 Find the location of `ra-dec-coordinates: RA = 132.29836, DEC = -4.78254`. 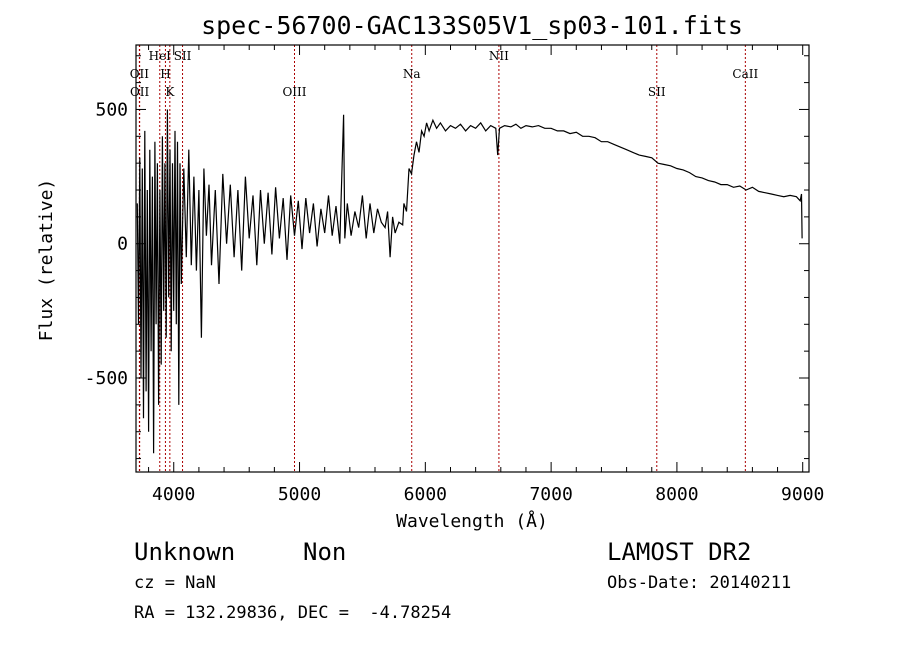

ra-dec-coordinates: RA = 132.29836, DEC = -4.78254 is located at coordinates (293, 613).